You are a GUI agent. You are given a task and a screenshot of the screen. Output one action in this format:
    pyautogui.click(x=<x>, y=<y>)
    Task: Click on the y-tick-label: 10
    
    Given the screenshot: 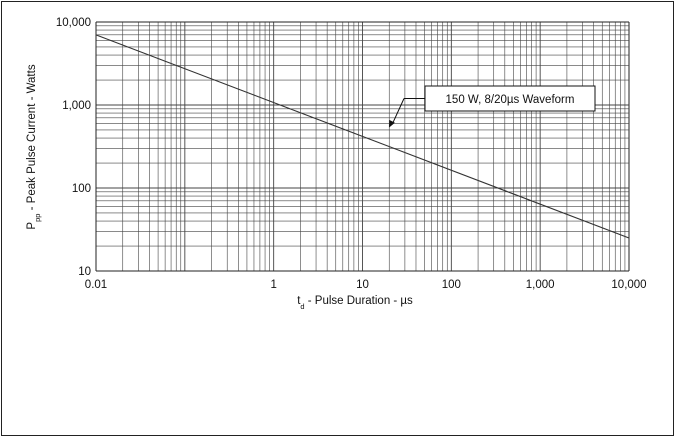 What is the action you would take?
    pyautogui.click(x=84, y=272)
    